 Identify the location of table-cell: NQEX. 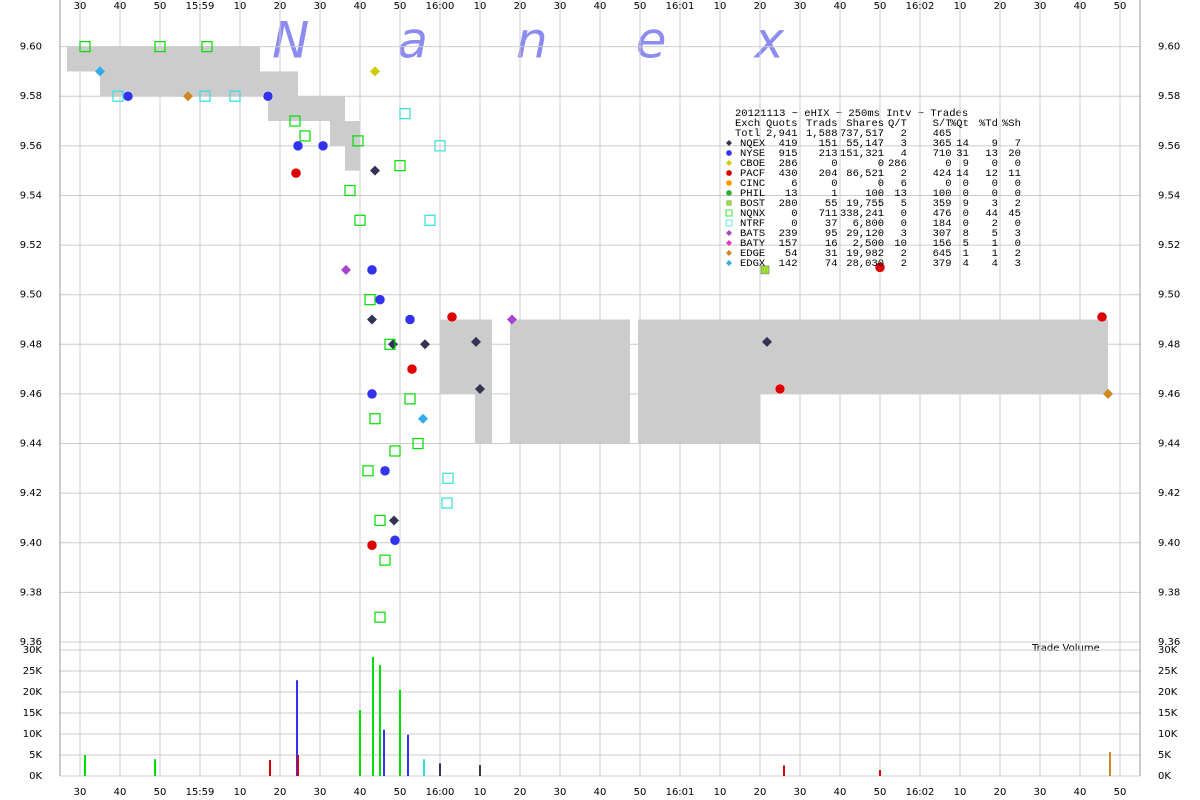
(753, 144).